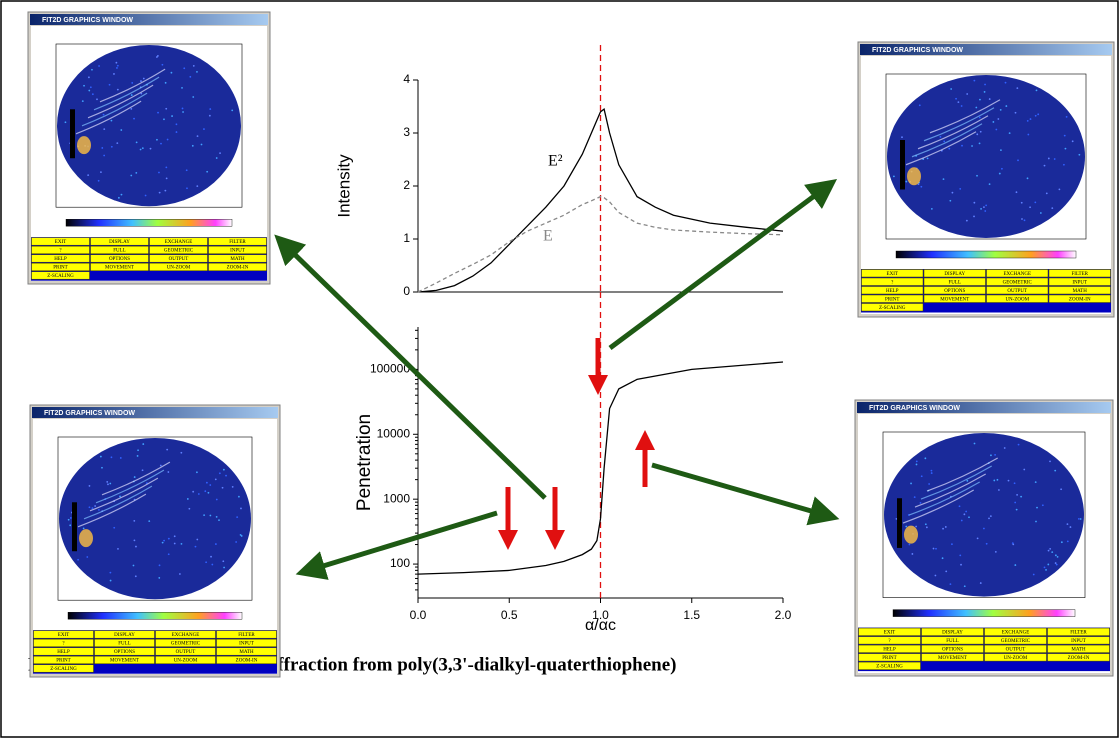  Describe the element at coordinates (600, 625) in the screenshot. I see `x-axis-label: α/αc` at that location.